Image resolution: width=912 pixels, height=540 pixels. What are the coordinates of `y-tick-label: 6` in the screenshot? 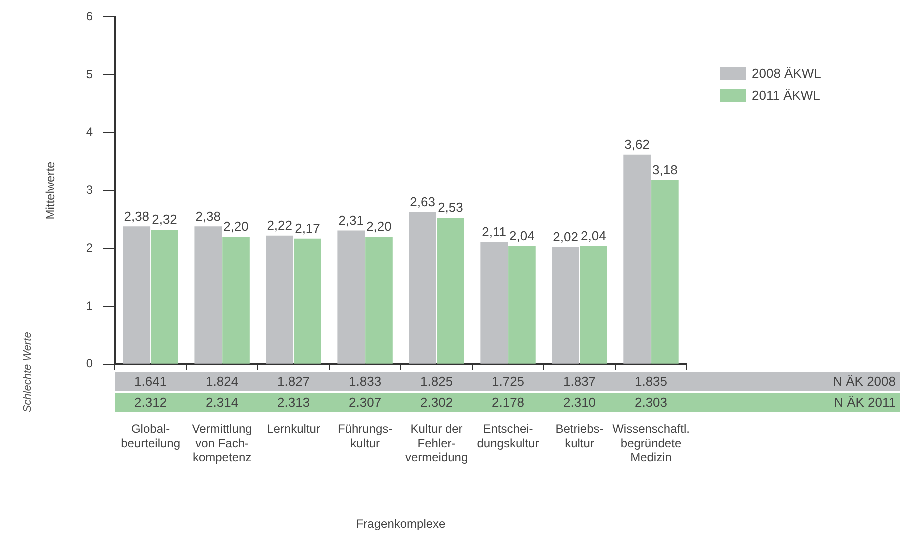 It's located at (90, 17).